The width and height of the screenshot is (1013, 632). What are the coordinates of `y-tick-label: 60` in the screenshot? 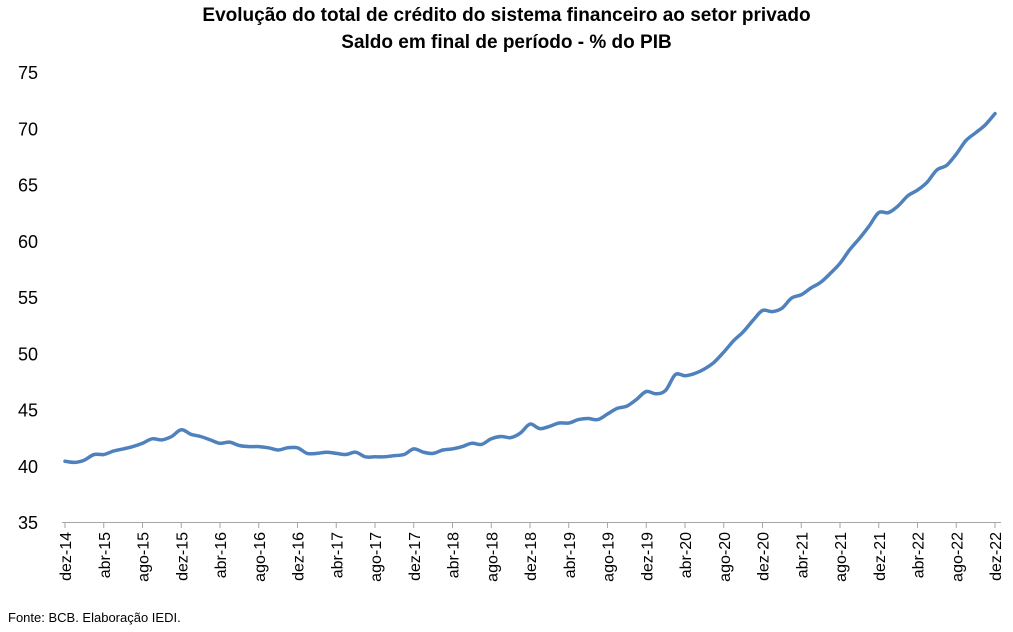 It's located at (28, 242).